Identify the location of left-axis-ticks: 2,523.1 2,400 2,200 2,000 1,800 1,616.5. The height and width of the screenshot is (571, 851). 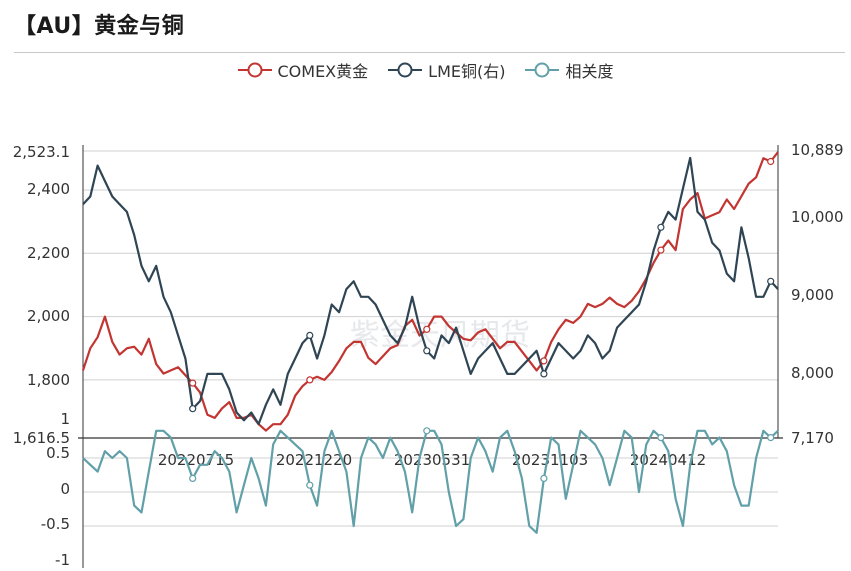
(41, 295).